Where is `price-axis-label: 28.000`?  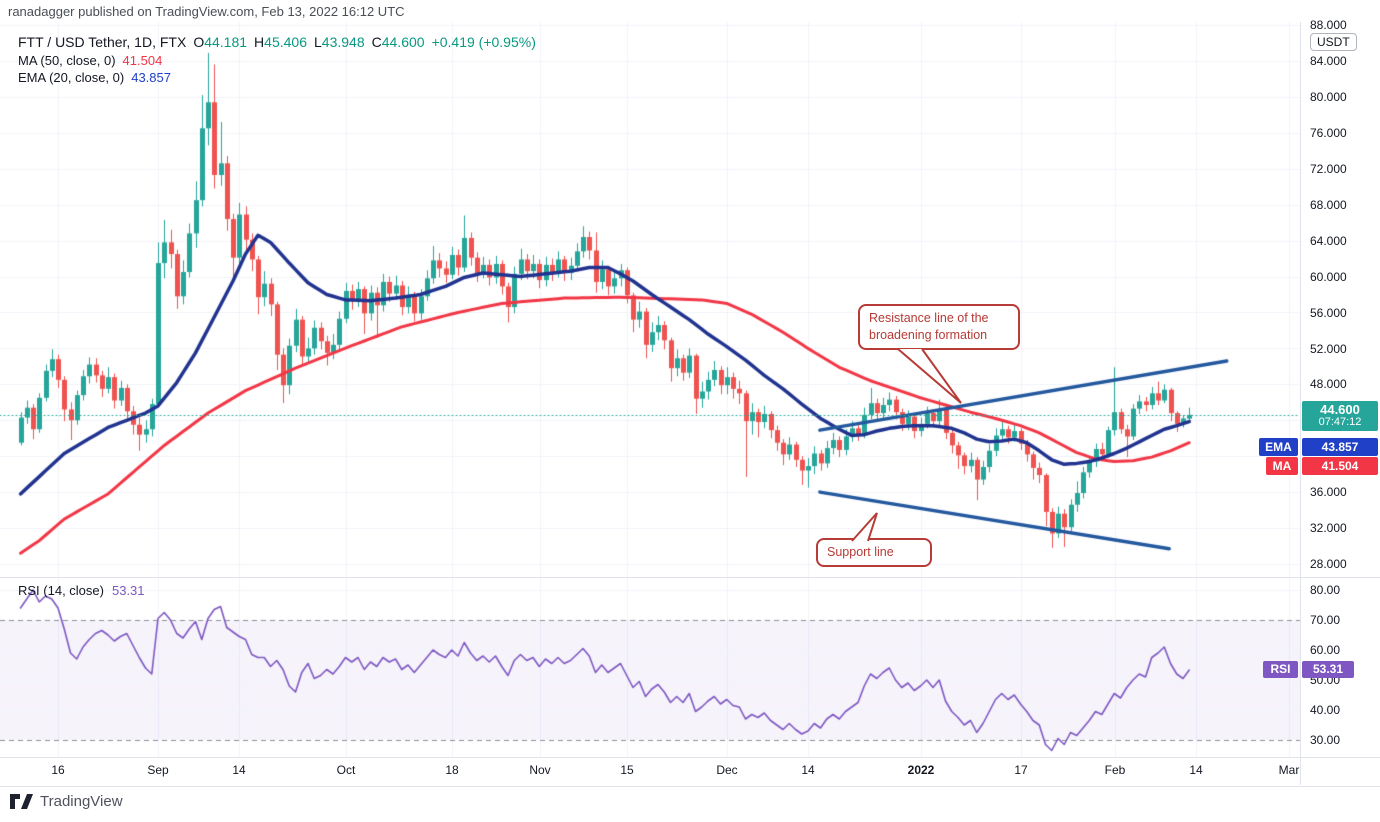 price-axis-label: 28.000 is located at coordinates (1328, 564).